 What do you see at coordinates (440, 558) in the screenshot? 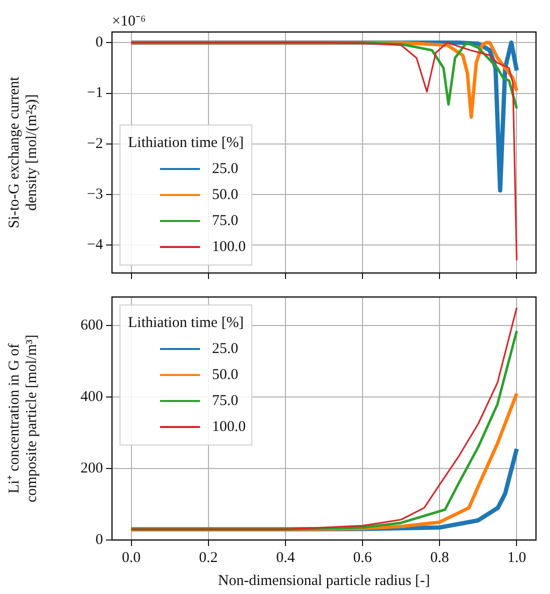
I see `x-tick-label: 0.8` at bounding box center [440, 558].